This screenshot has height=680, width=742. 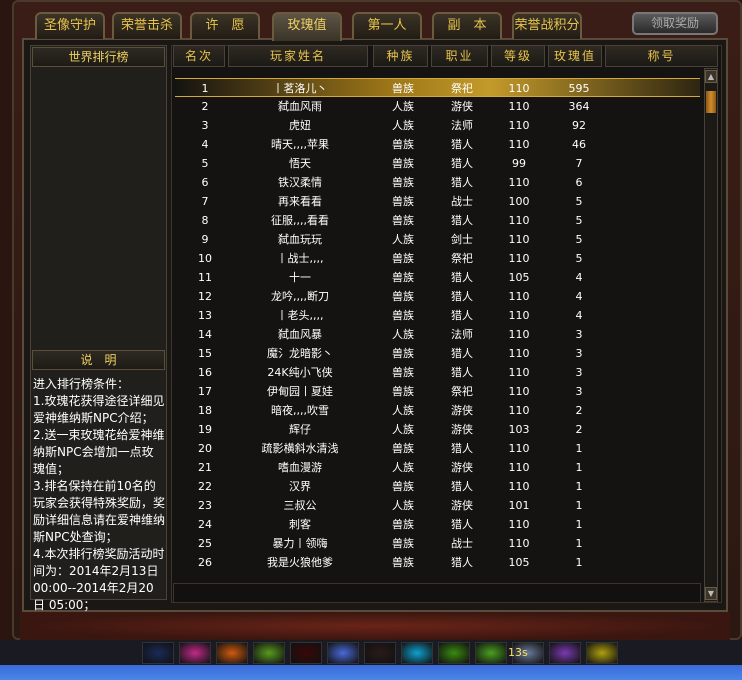 I want to click on cell-rank: 15, so click(x=205, y=353).